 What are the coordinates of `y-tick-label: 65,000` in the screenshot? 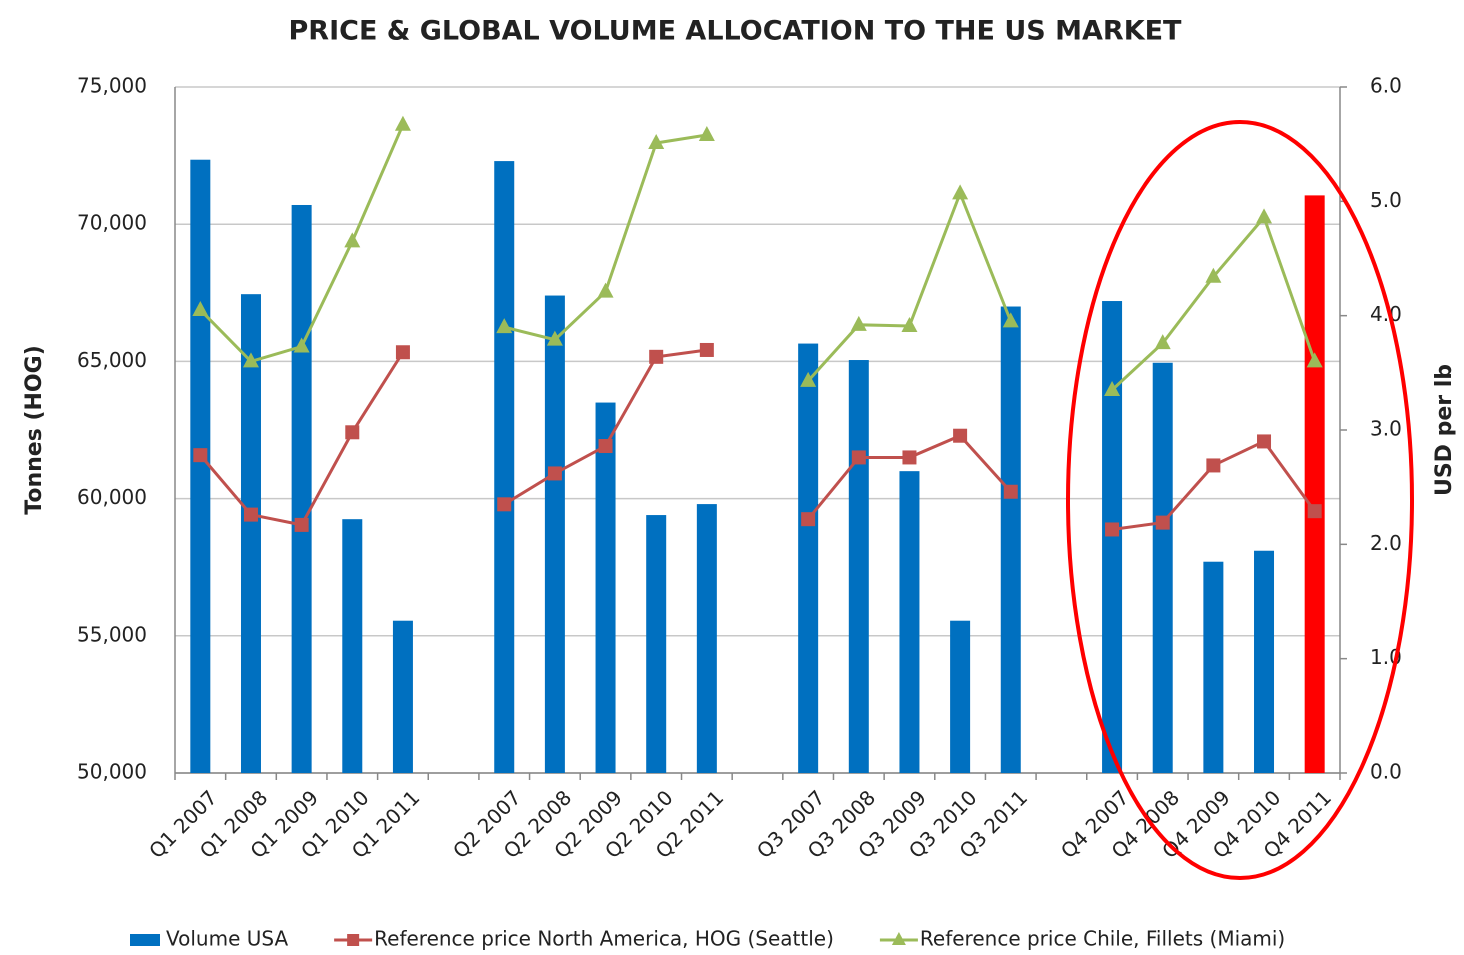 It's located at (112, 360).